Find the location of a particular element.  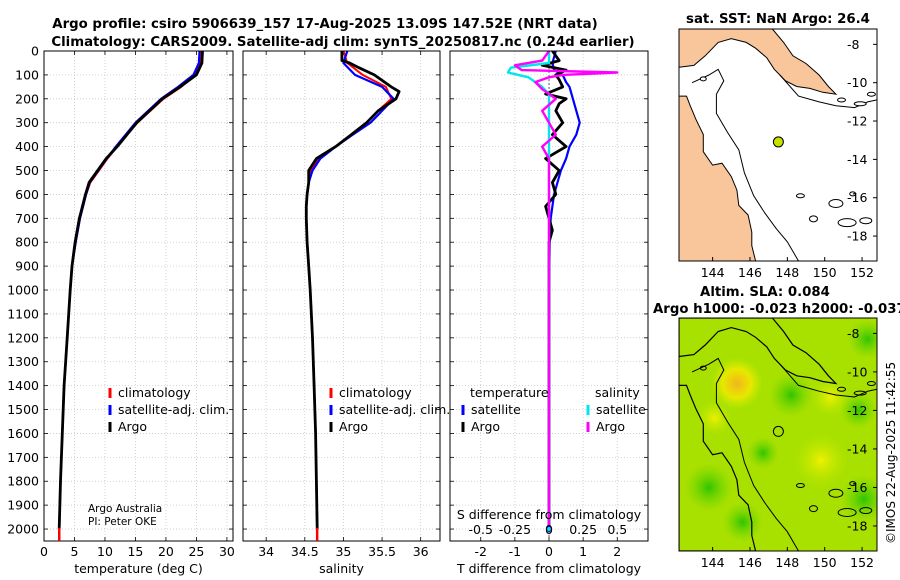

y-tick-label: 1100 is located at coordinates (23, 313).